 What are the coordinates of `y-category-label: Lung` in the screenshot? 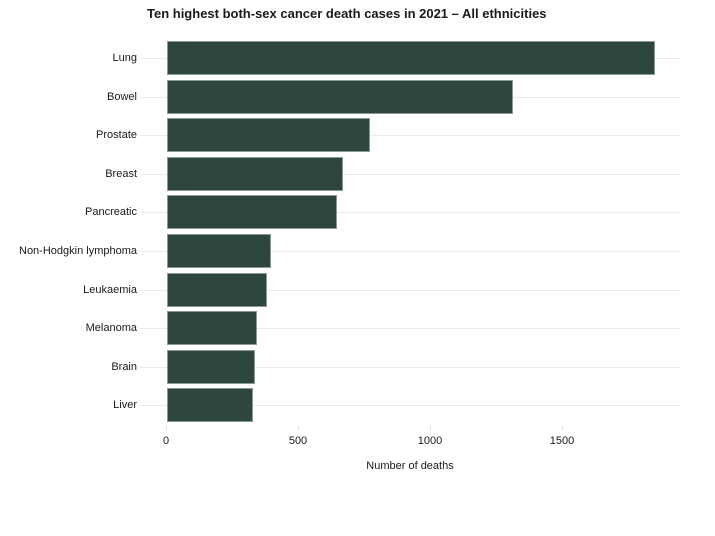 It's located at (124, 58).